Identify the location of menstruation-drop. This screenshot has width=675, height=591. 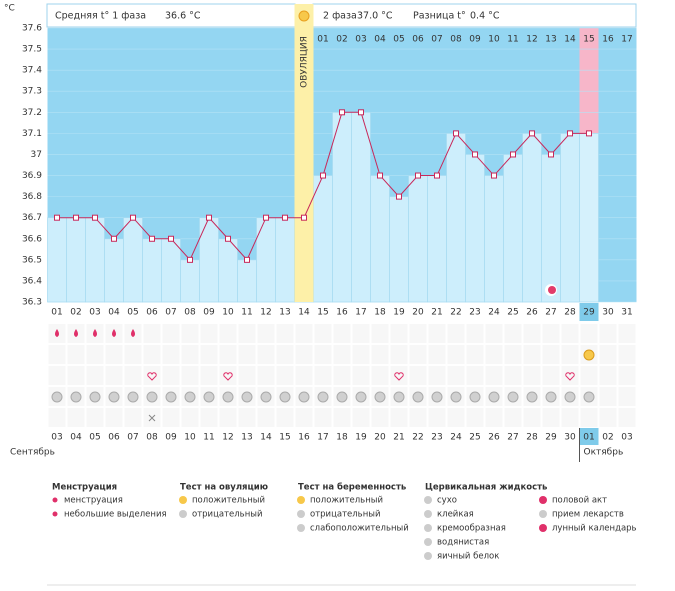
(114, 333).